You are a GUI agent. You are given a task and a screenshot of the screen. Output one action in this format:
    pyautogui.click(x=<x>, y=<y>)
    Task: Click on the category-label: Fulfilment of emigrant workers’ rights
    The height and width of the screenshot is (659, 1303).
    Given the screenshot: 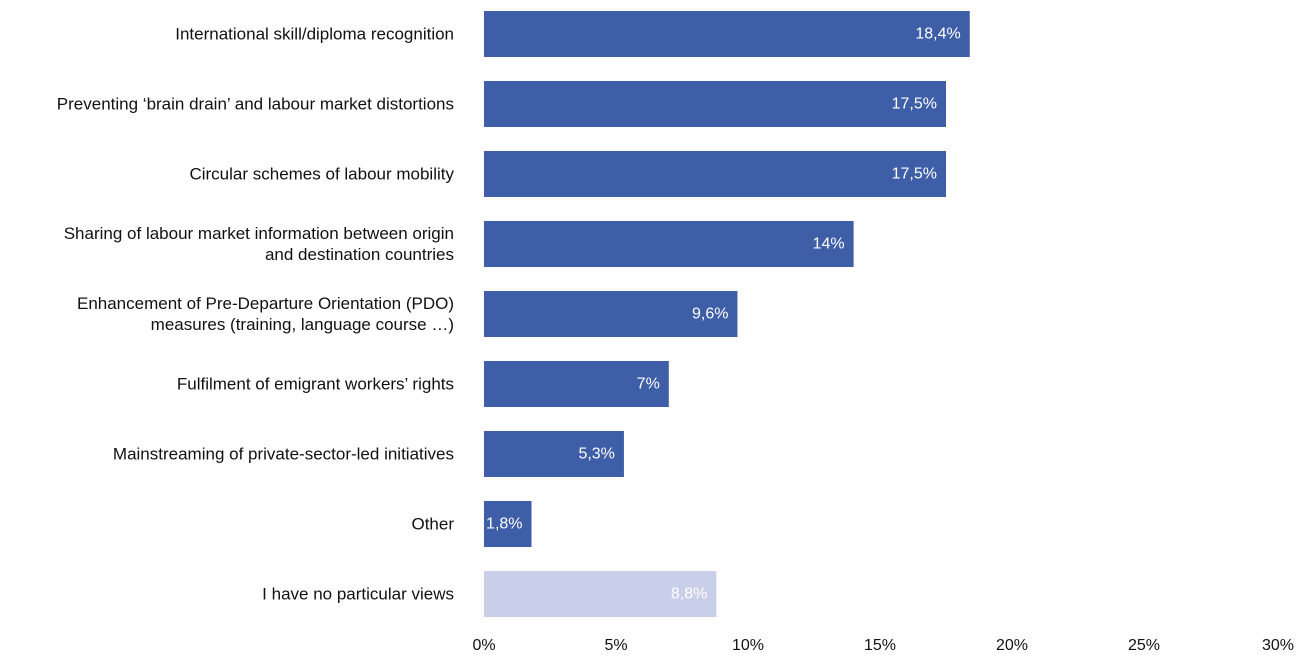 What is the action you would take?
    pyautogui.click(x=315, y=384)
    